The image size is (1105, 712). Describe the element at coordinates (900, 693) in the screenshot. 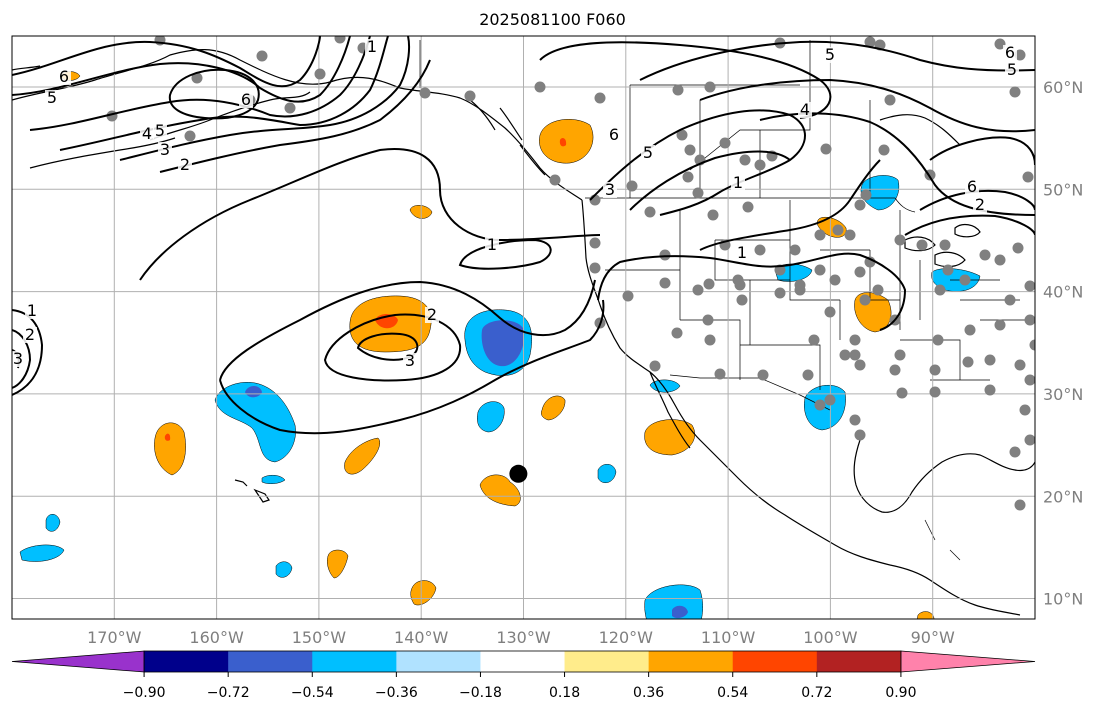

I see `colorbar-tick-label: 0.90` at that location.